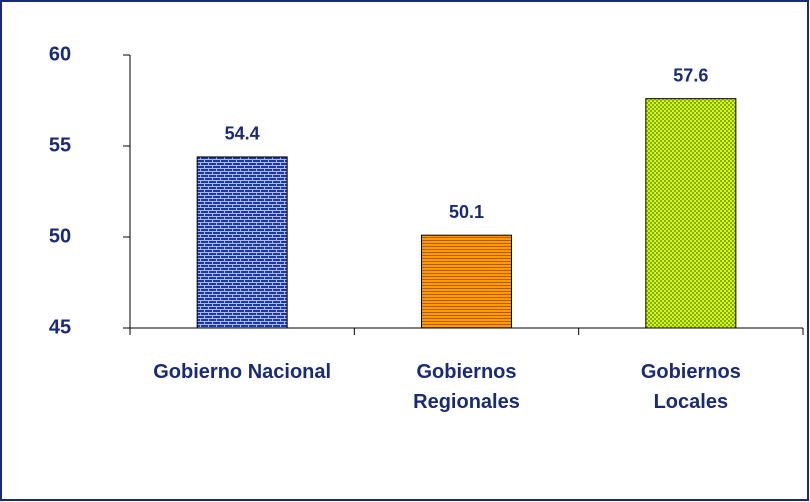  What do you see at coordinates (60, 327) in the screenshot?
I see `y-tick-label: 45` at bounding box center [60, 327].